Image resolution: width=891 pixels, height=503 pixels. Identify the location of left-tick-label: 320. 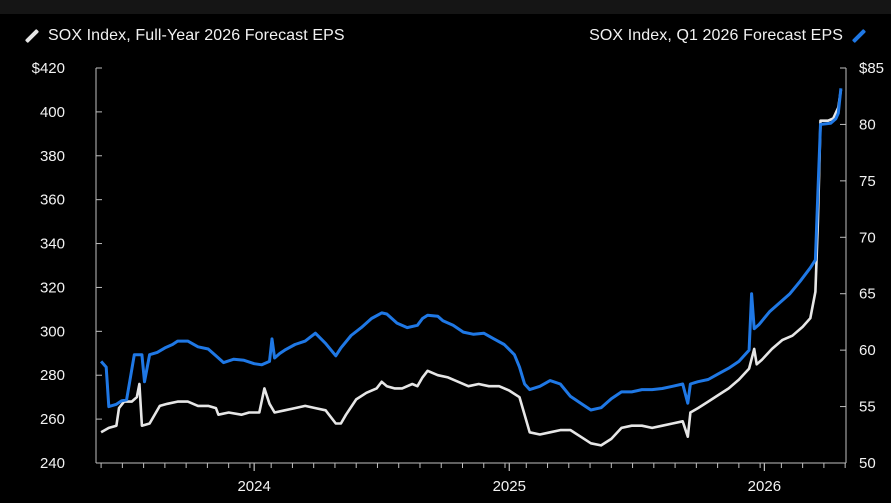
(52, 287).